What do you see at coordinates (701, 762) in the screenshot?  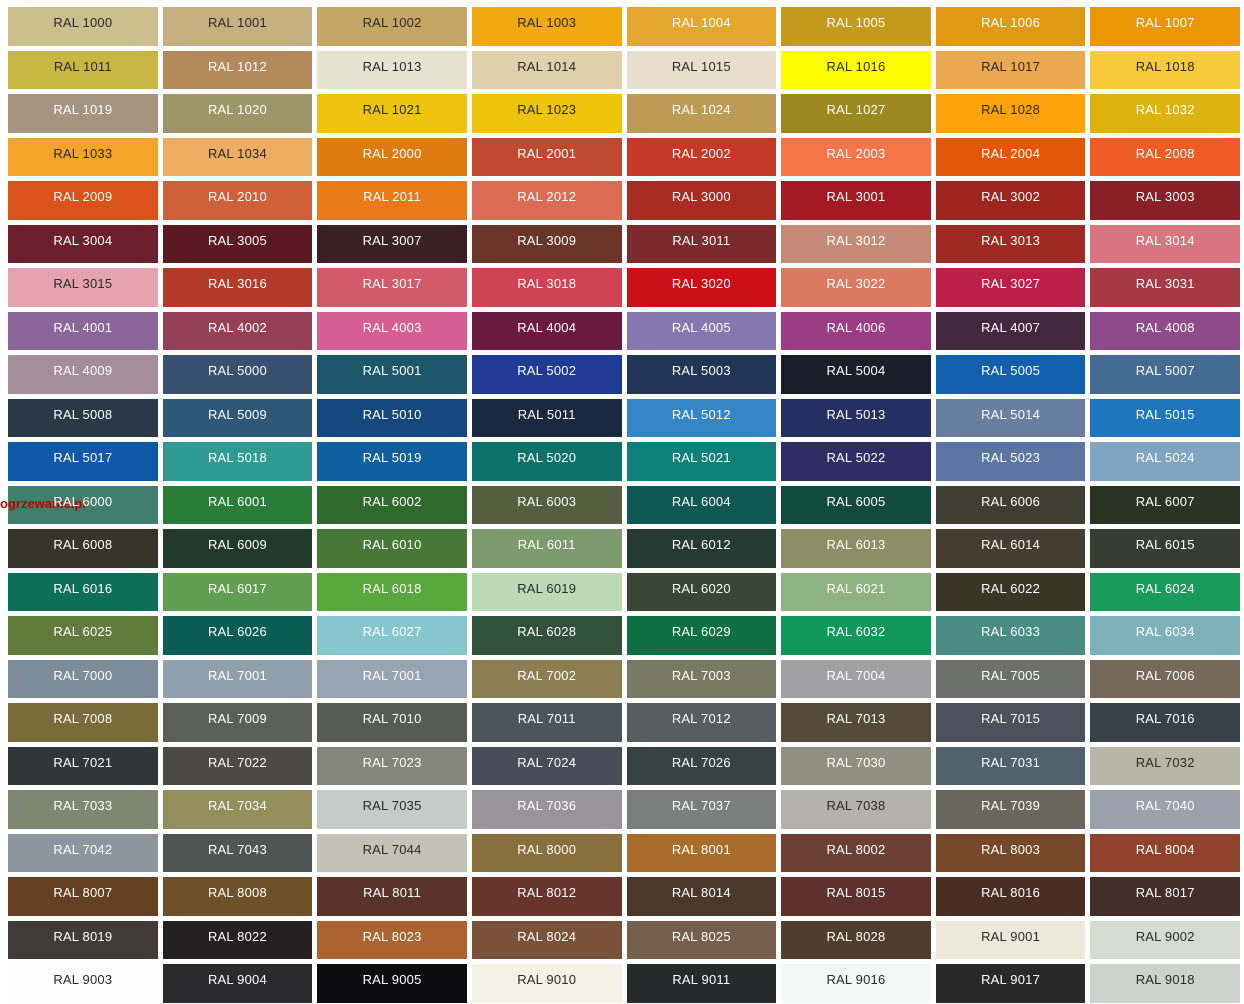 I see `ral-code-label: RAL 7026` at bounding box center [701, 762].